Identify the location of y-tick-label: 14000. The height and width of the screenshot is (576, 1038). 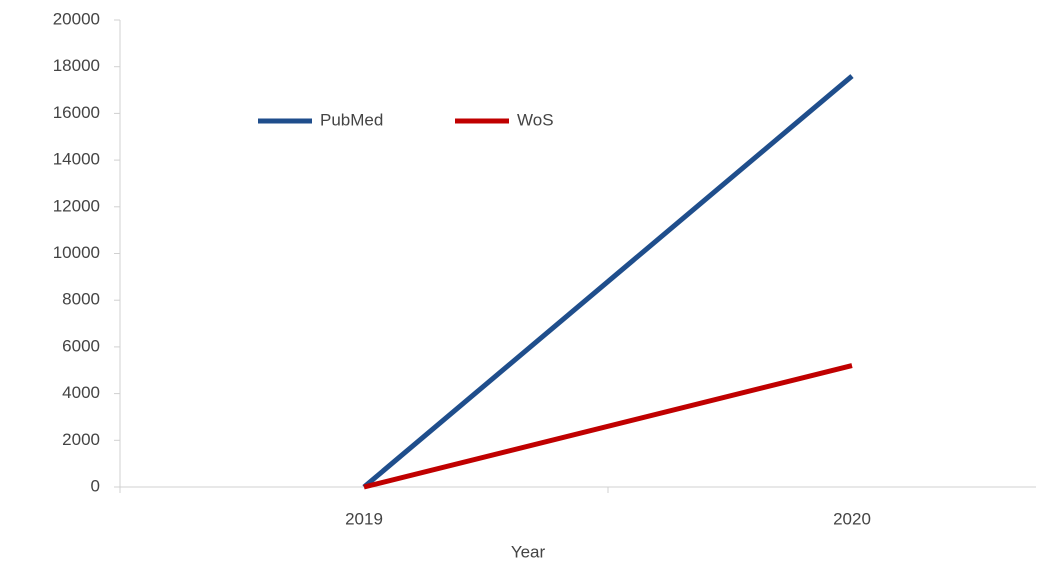
(76, 159).